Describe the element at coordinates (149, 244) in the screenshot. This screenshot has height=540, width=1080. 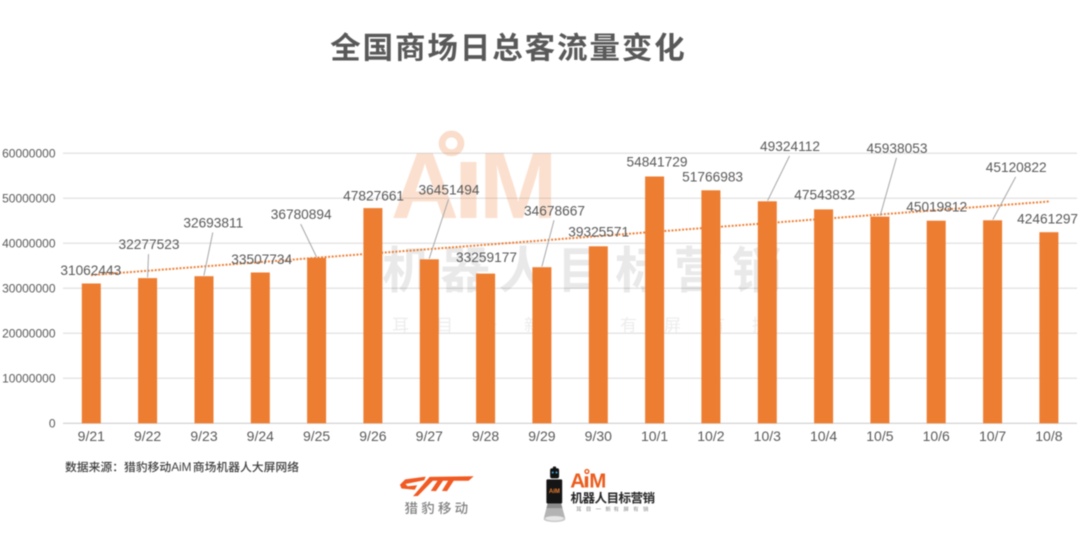
I see `svg-text: 32277523` at that location.